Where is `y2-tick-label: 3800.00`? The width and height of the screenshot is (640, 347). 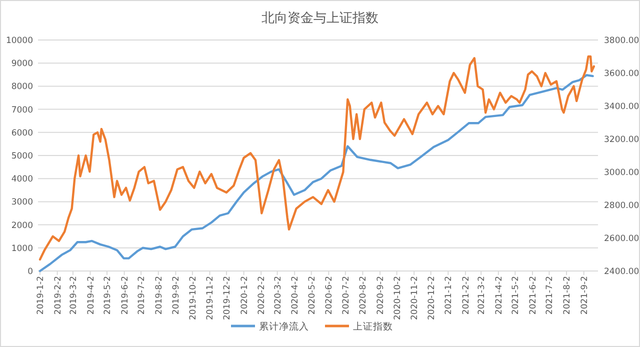
y2-tick-label: 3800.00 is located at coordinates (622, 41).